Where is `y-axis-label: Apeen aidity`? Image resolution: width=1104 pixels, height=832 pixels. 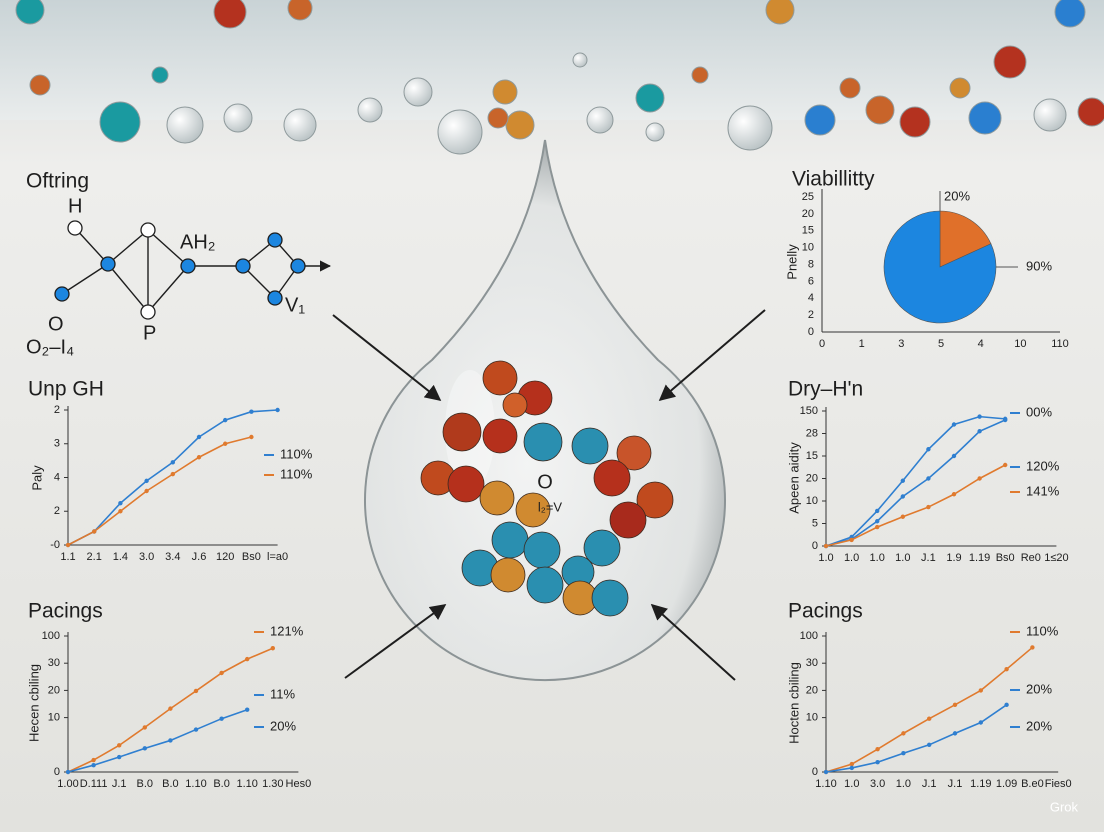
y-axis-label: Apeen aidity is located at coordinates (793, 478).